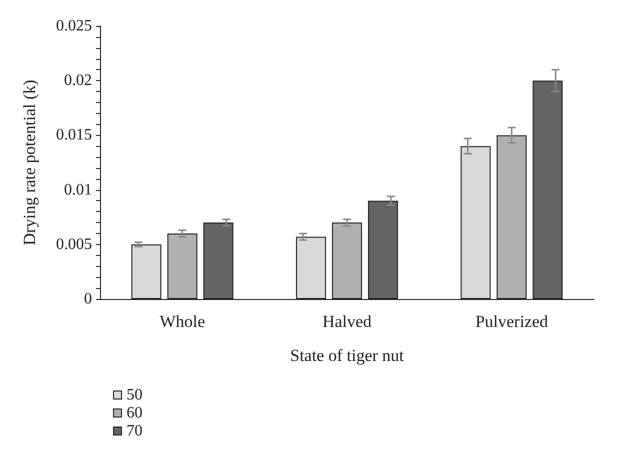  Describe the element at coordinates (74, 135) in the screenshot. I see `y-tick-label: 0.015` at that location.